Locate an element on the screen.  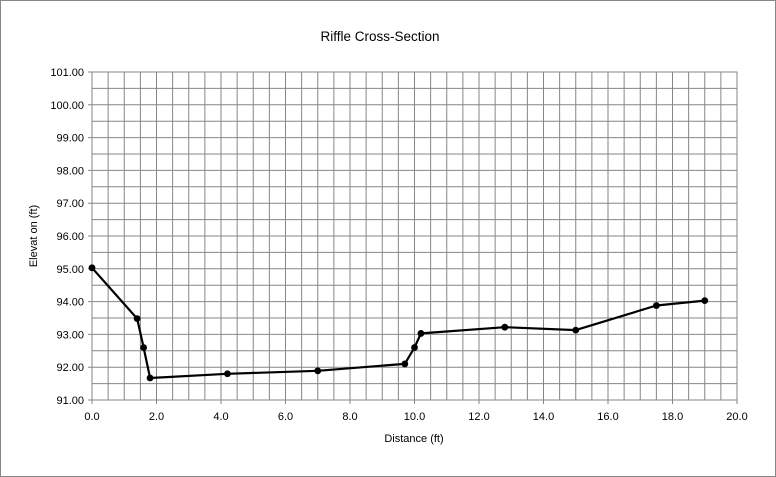
x-tick-label: 18.0 is located at coordinates (672, 417).